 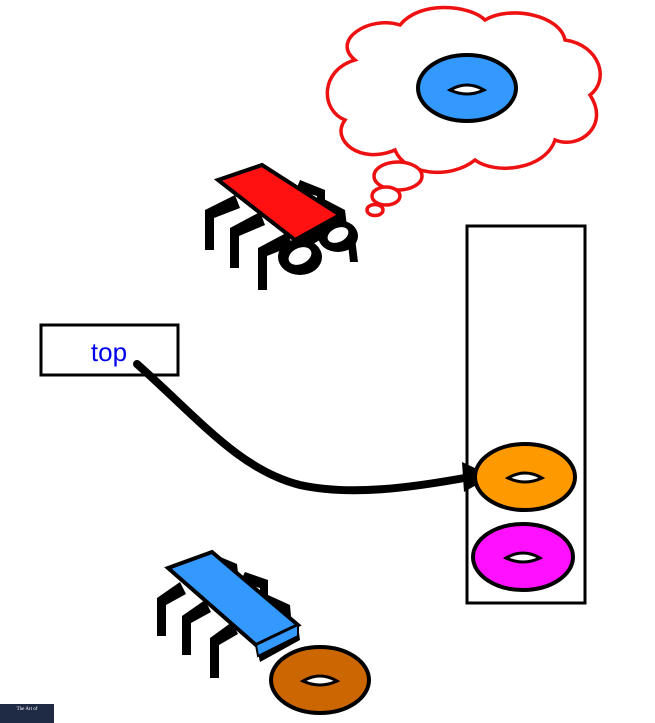 I want to click on red-bug-icon, so click(x=281, y=226).